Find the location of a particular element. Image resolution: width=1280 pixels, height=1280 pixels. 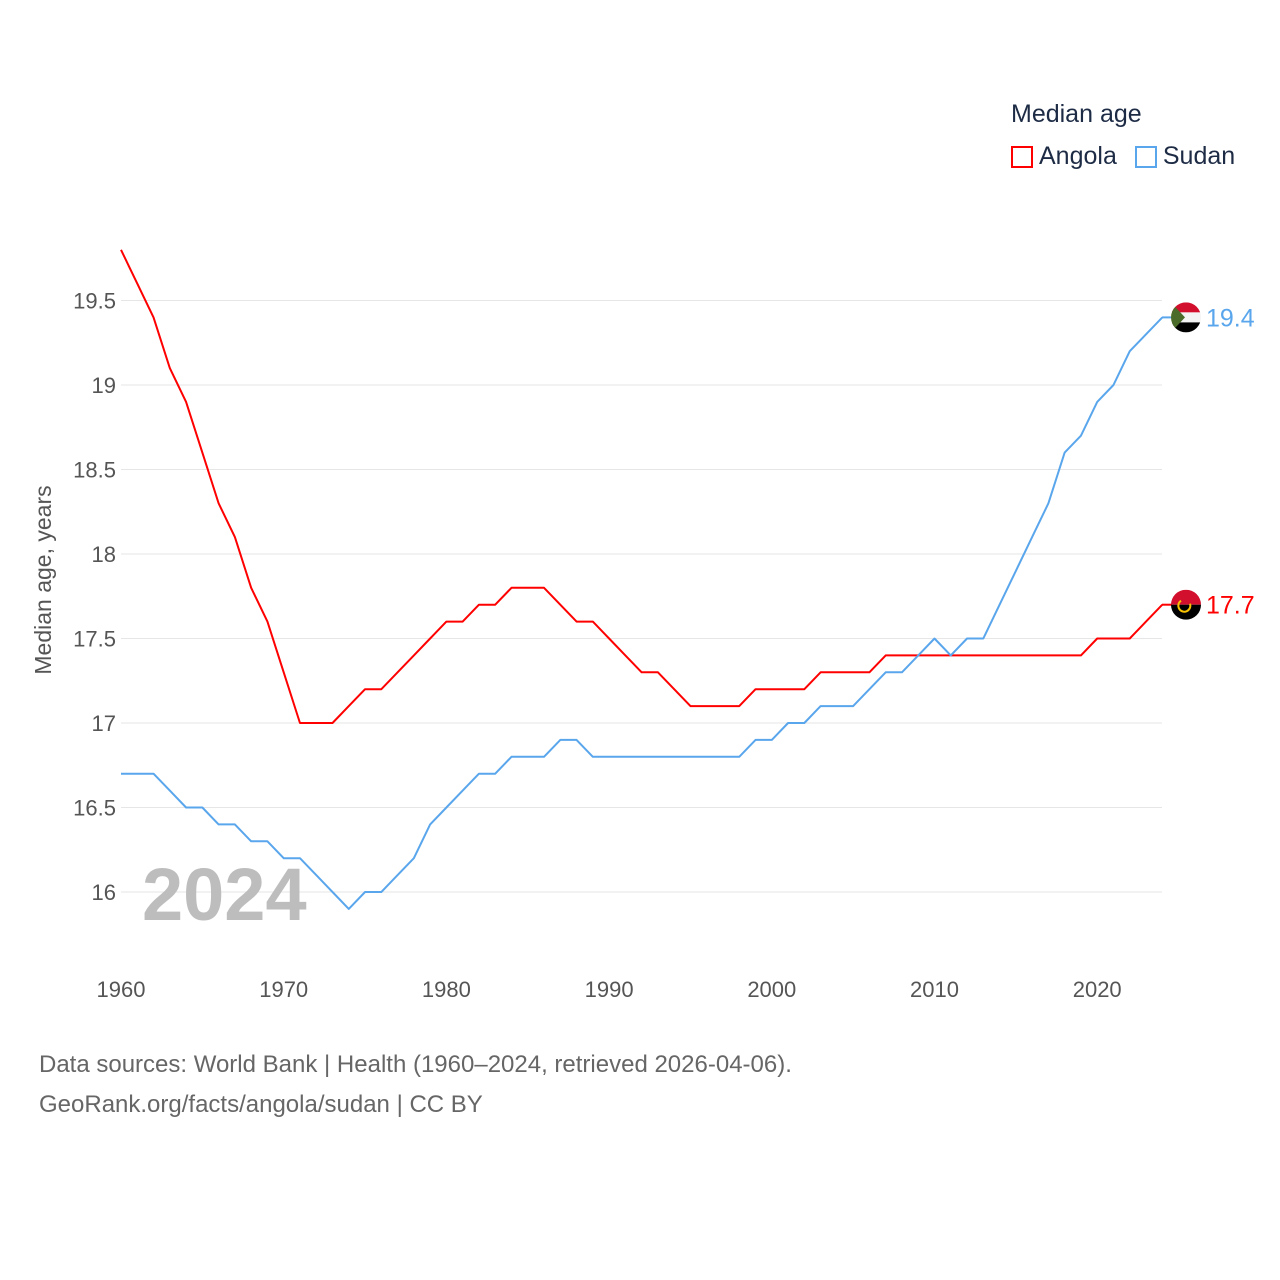

flag-emblem is located at coordinates (1184, 606).